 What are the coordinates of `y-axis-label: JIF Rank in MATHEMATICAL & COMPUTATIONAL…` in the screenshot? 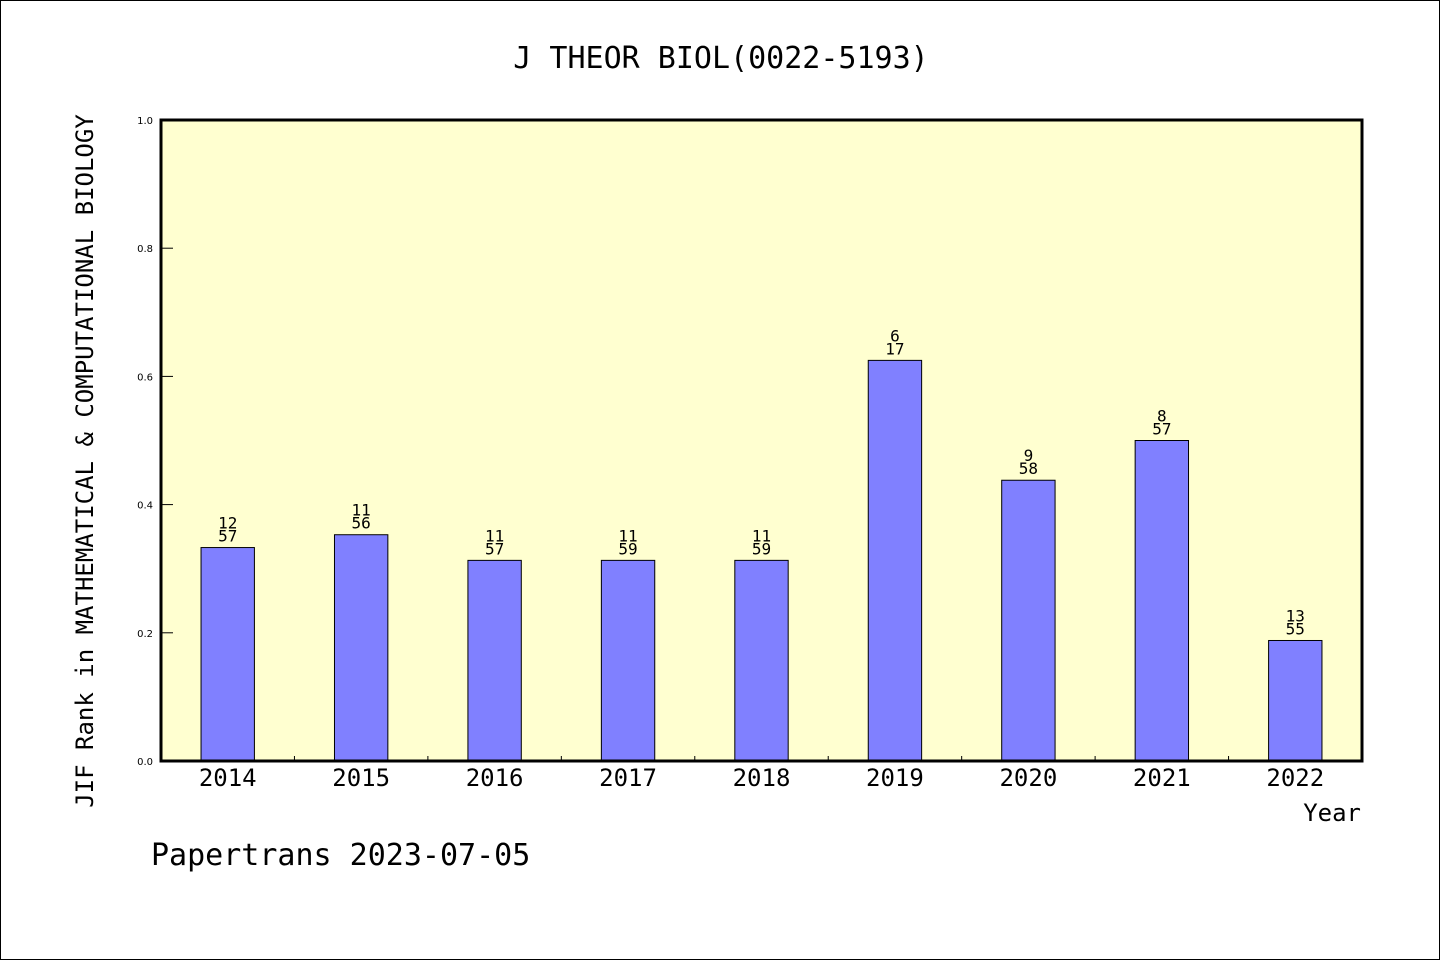 It's located at (85, 461).